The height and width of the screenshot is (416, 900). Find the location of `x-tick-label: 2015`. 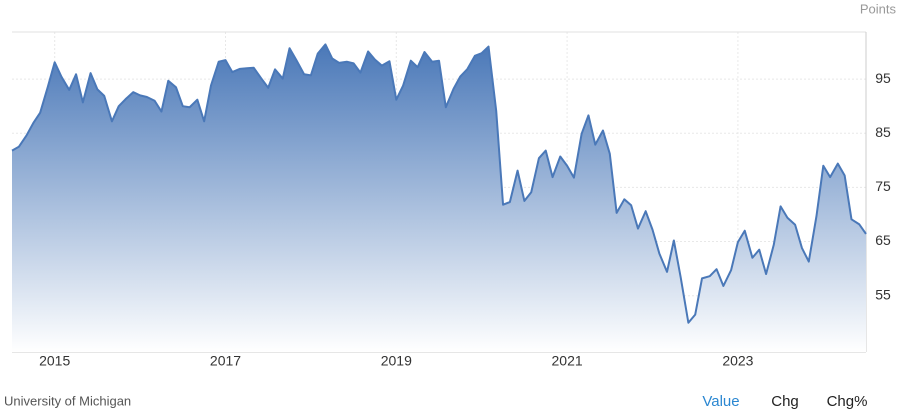

x-tick-label: 2015 is located at coordinates (54, 361).